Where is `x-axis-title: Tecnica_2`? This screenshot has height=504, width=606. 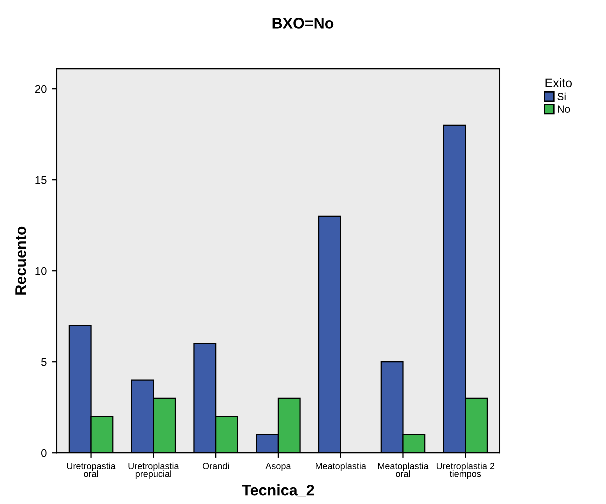 x-axis-title: Tecnica_2 is located at coordinates (278, 491).